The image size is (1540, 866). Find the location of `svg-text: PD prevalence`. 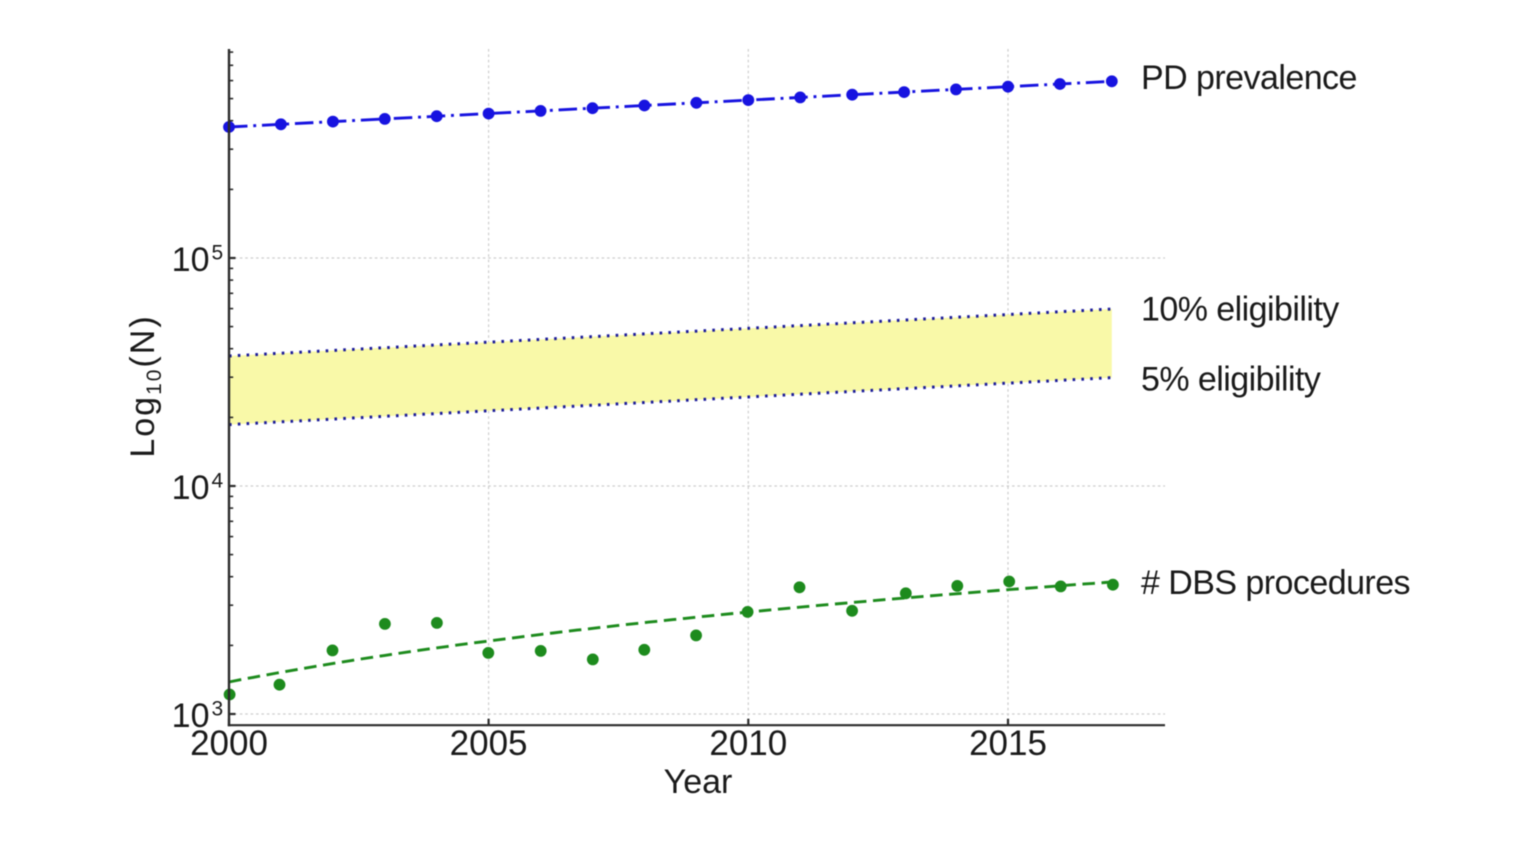

svg-text: PD prevalence is located at coordinates (1249, 78).